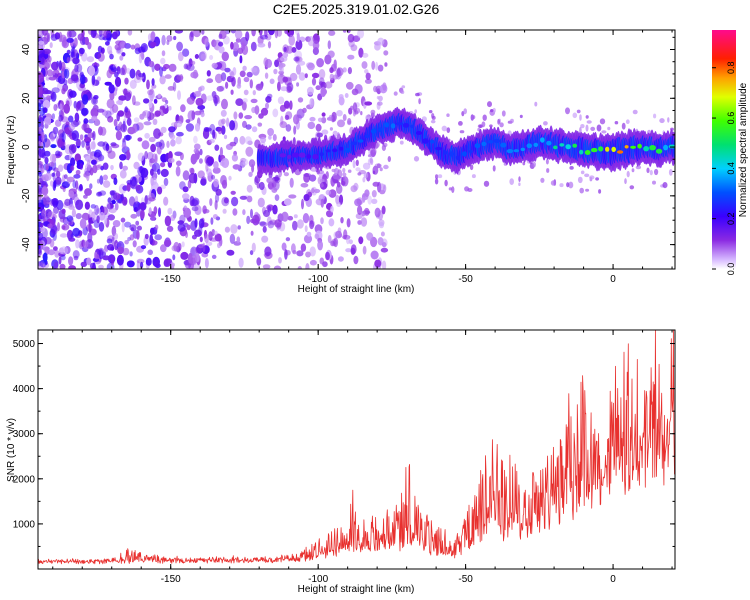 The width and height of the screenshot is (750, 600). Describe the element at coordinates (24, 524) in the screenshot. I see `y-tick-label: 1000` at that location.